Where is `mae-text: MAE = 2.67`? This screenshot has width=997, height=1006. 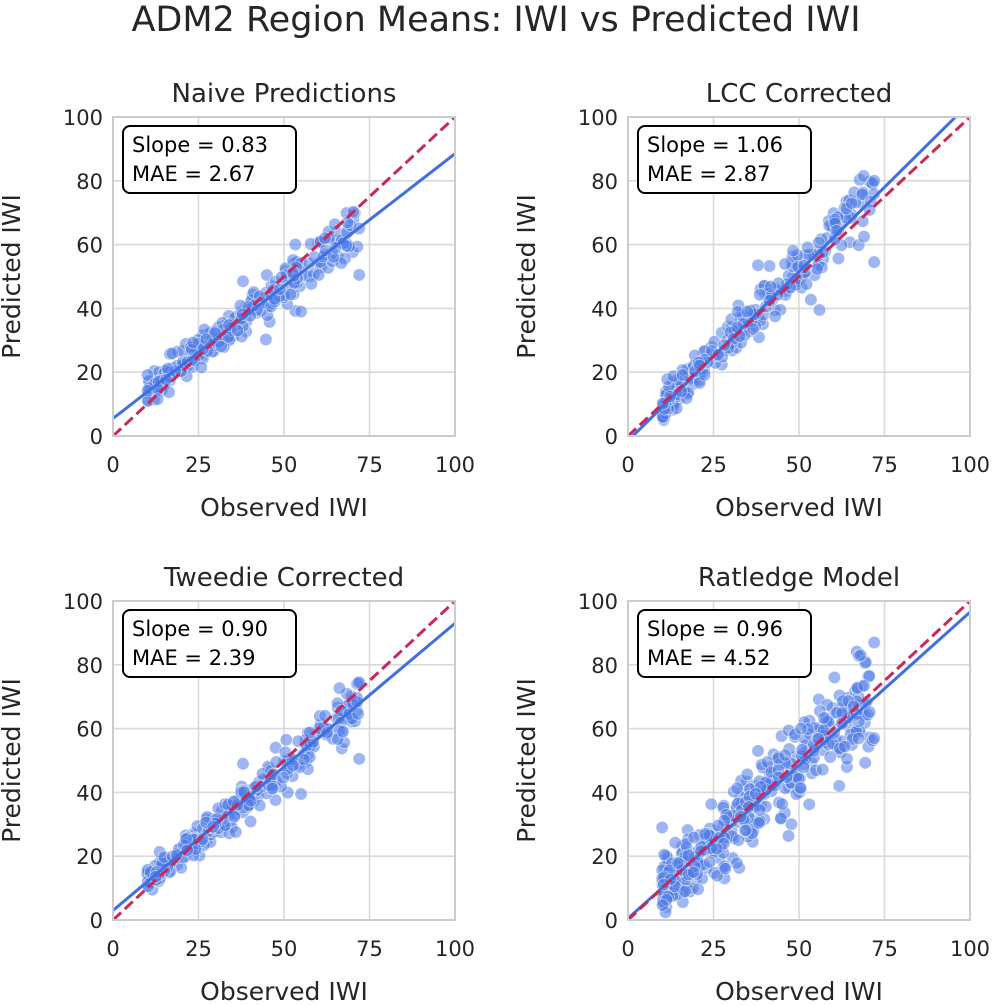 mae-text: MAE = 2.67 is located at coordinates (193, 174).